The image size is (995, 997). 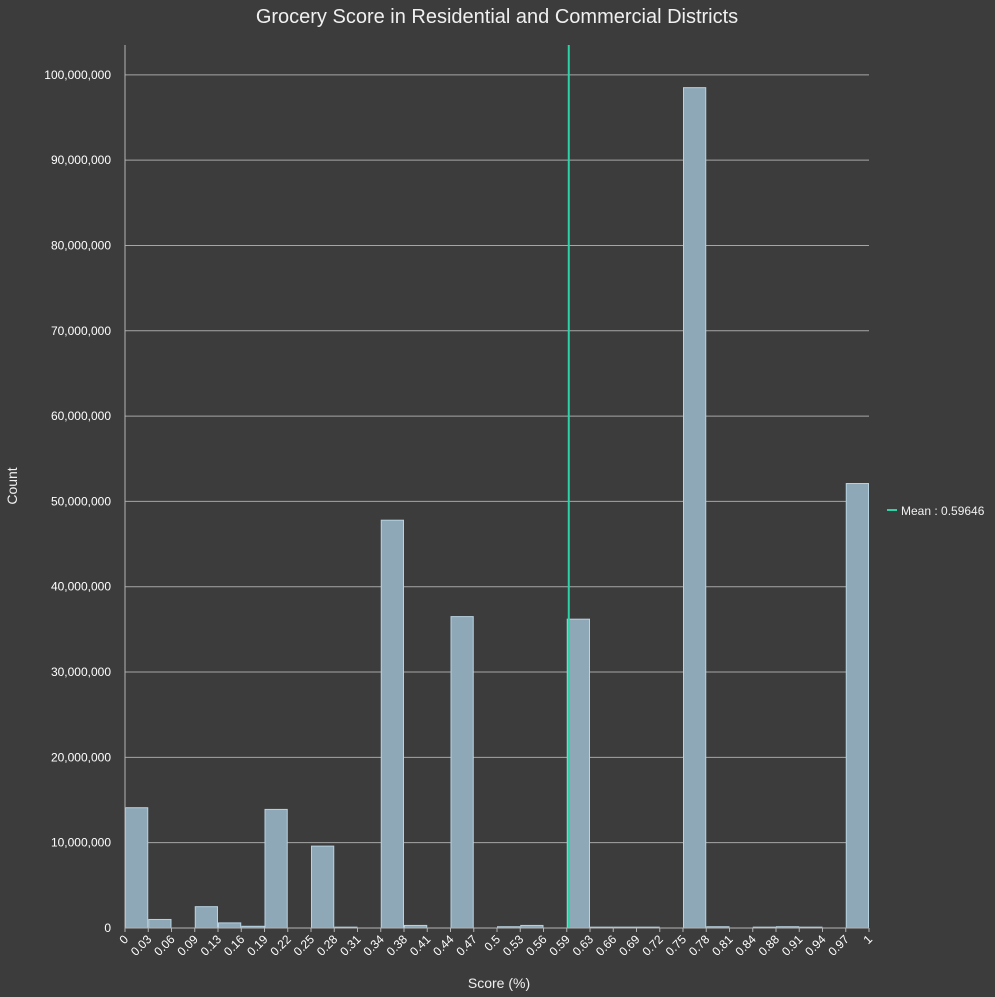 What do you see at coordinates (211, 945) in the screenshot?
I see `x-tick-label: 0.13` at bounding box center [211, 945].